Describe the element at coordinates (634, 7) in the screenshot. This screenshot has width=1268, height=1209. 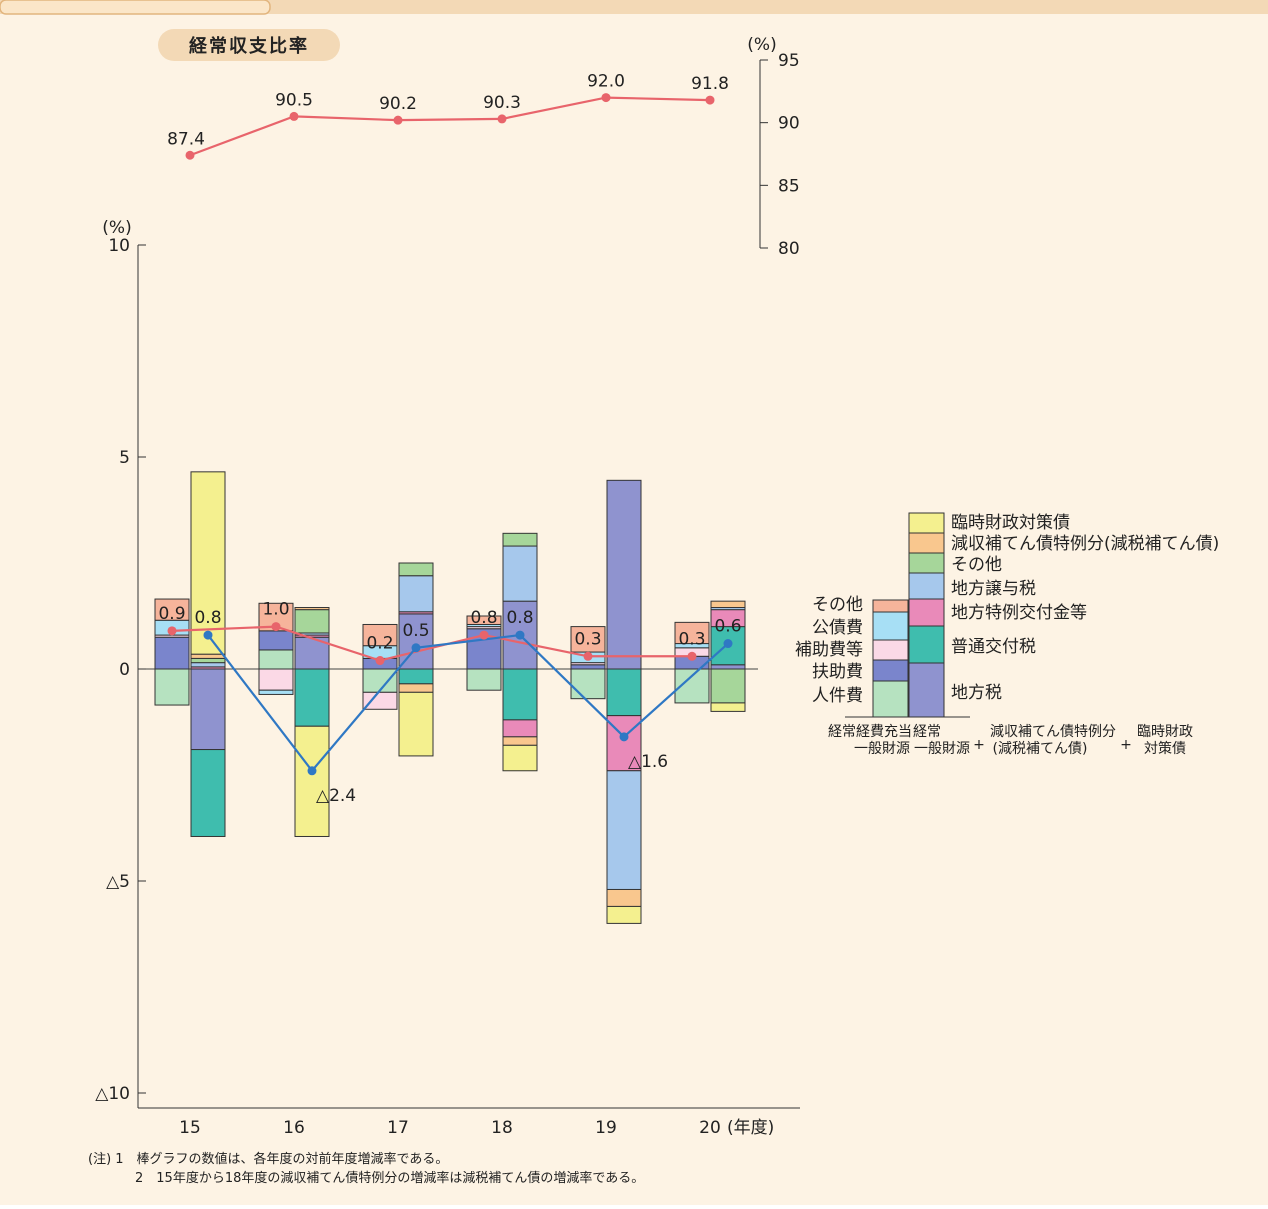
I see `top-band` at that location.